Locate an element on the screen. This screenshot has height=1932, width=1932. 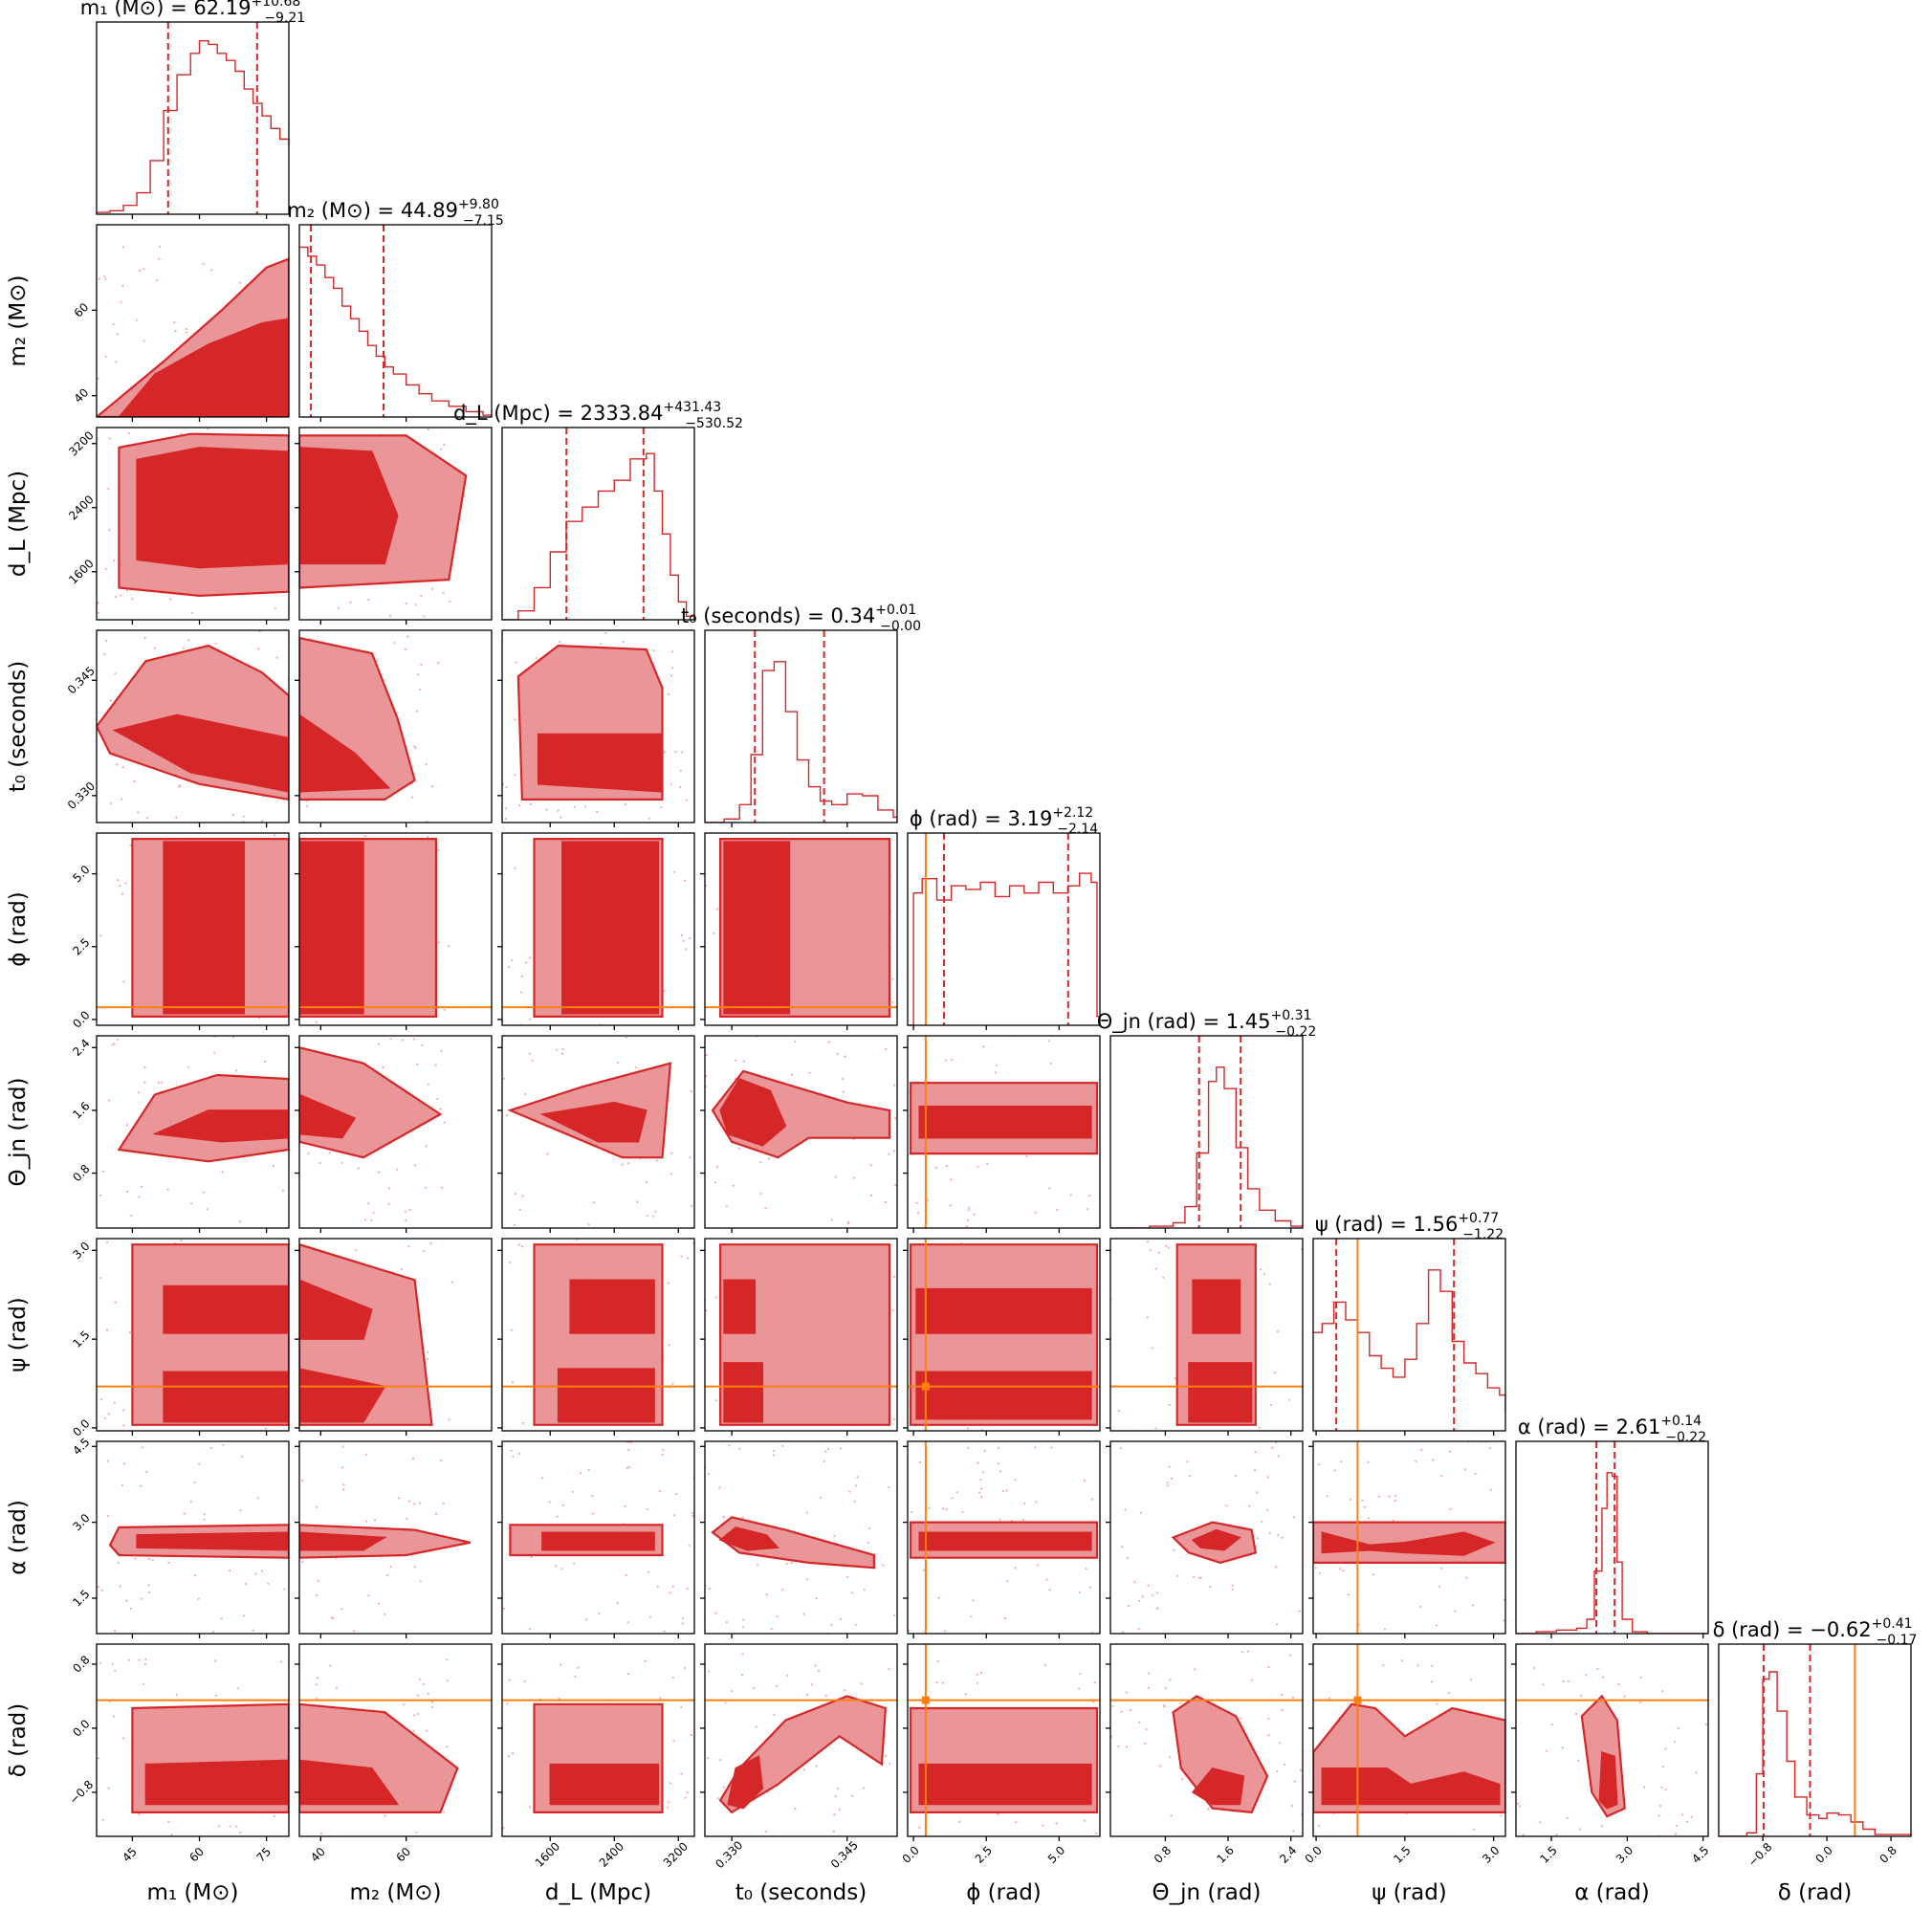
injection-marker is located at coordinates (1357, 1700).